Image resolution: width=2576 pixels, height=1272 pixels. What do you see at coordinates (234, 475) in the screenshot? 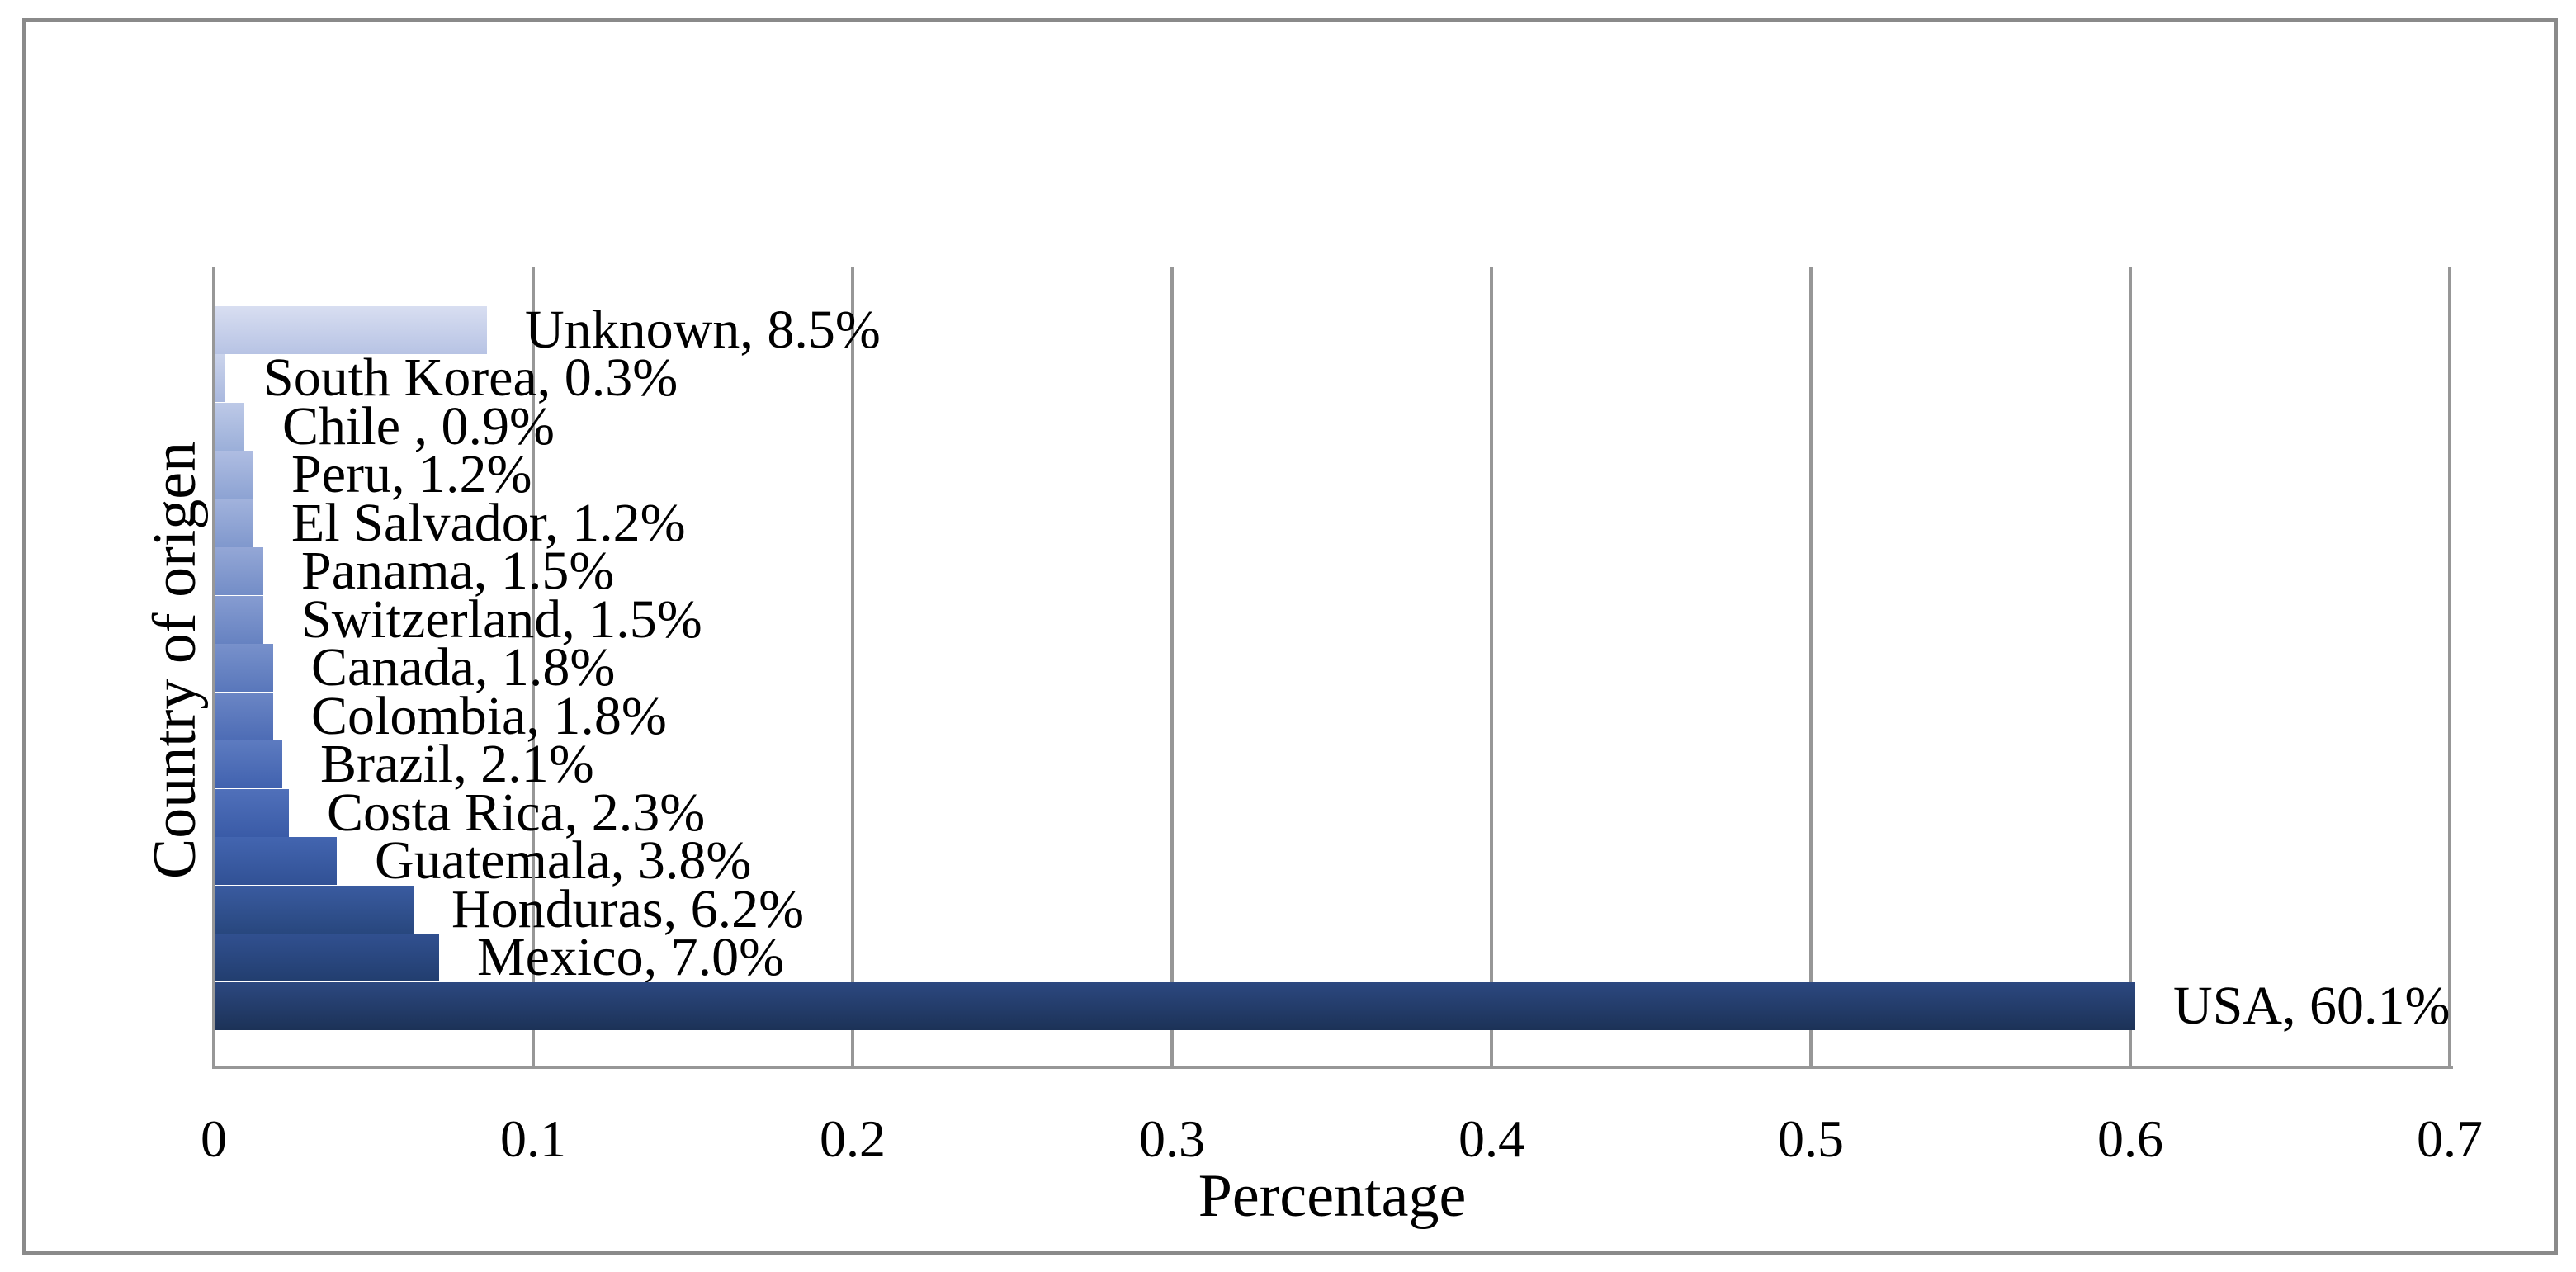
I see `bar-peru` at bounding box center [234, 475].